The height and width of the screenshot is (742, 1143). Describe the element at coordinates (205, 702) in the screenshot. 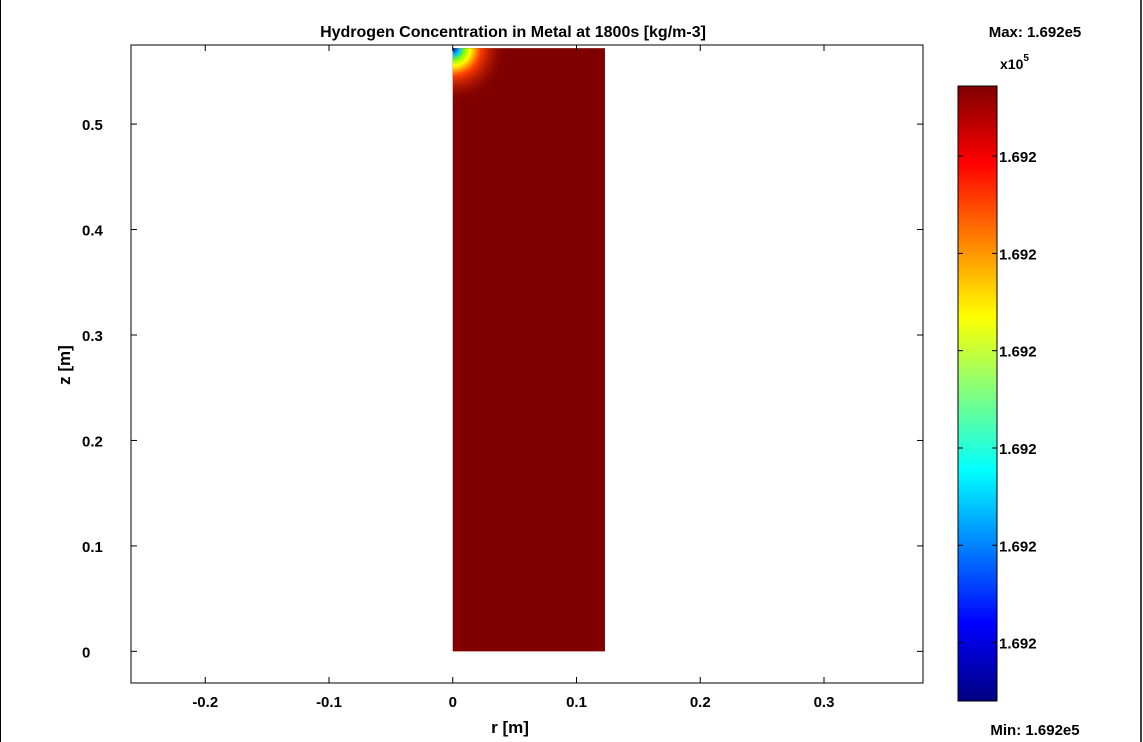

I see `x-tick-label: -0.2` at that location.